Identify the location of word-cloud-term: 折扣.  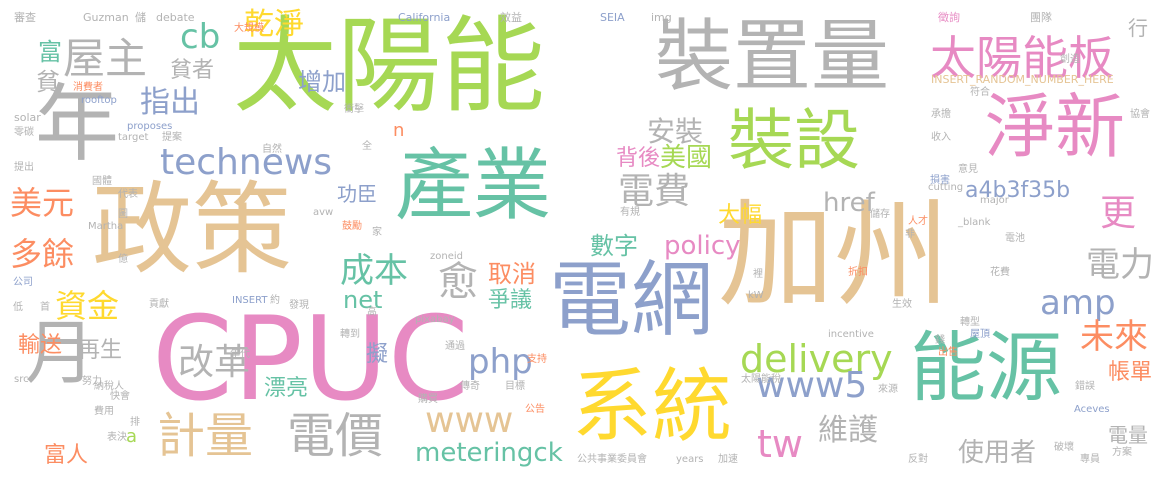
(858, 272).